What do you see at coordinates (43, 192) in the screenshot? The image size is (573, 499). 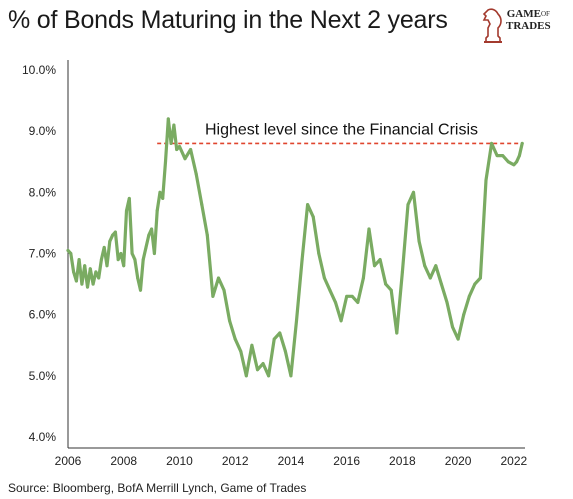 I see `y-tick-label: 8.0%` at bounding box center [43, 192].